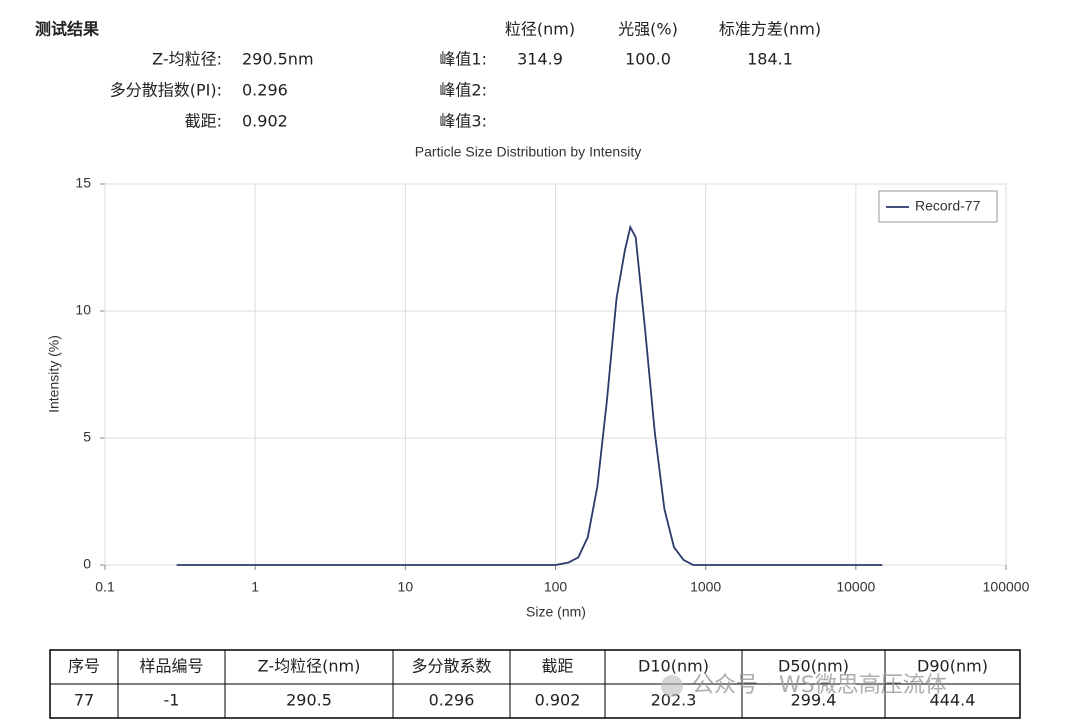  Describe the element at coordinates (265, 90) in the screenshot. I see `summary-value: 0.296` at that location.